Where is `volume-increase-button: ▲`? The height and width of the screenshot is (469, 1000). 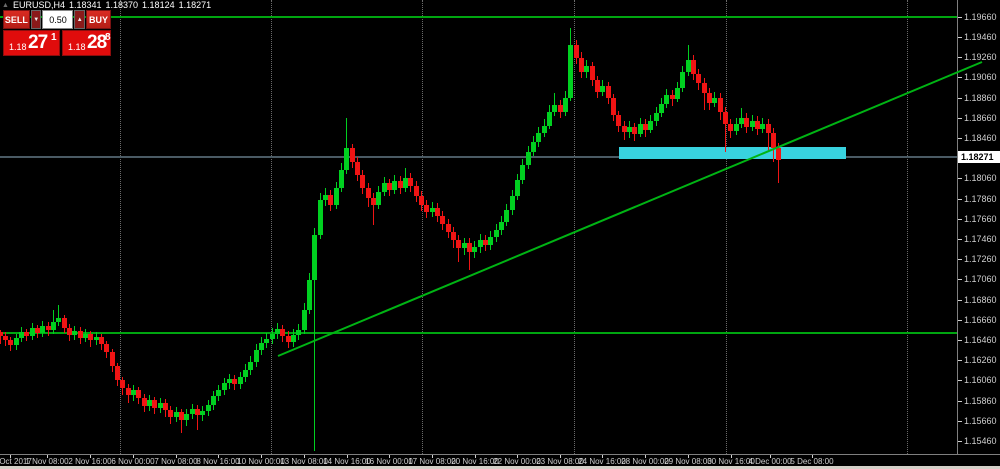
volume-increase-button: ▲ is located at coordinates (80, 19).